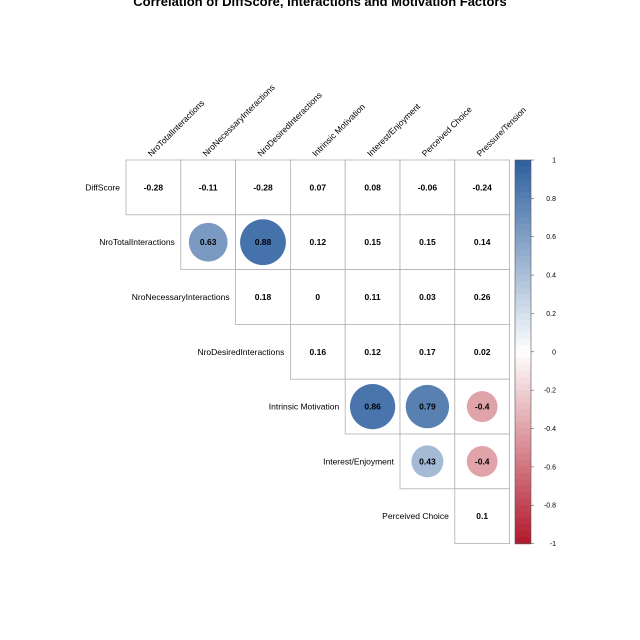  Describe the element at coordinates (359, 461) in the screenshot. I see `row-label: Interest/Enjoyment` at that location.